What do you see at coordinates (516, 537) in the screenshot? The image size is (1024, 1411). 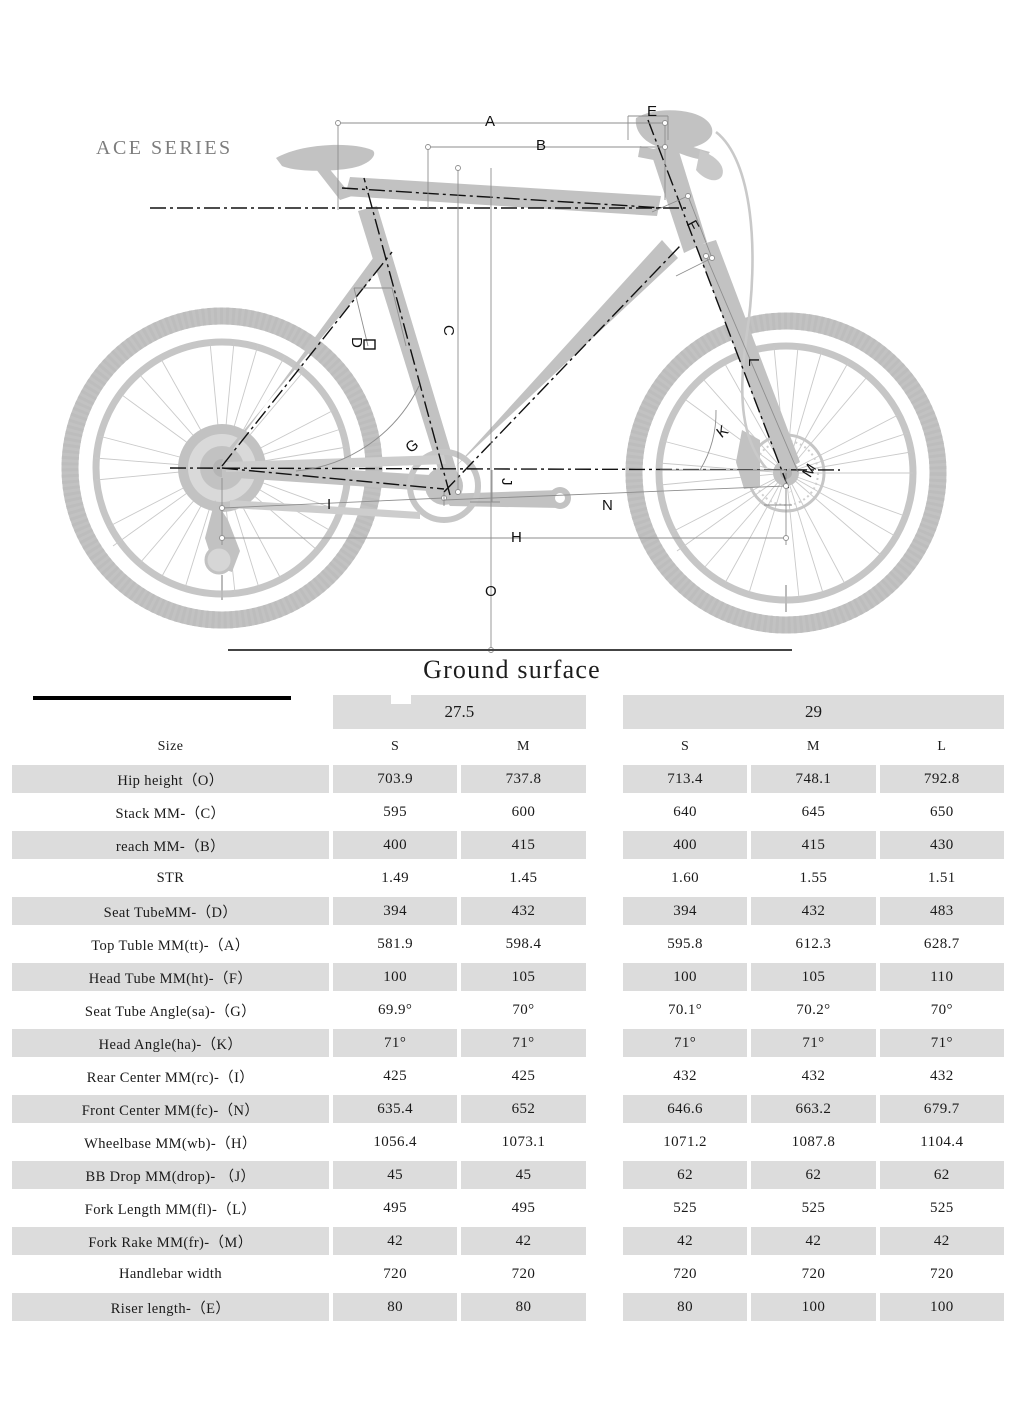 I see `dim-label-H: H` at bounding box center [516, 537].